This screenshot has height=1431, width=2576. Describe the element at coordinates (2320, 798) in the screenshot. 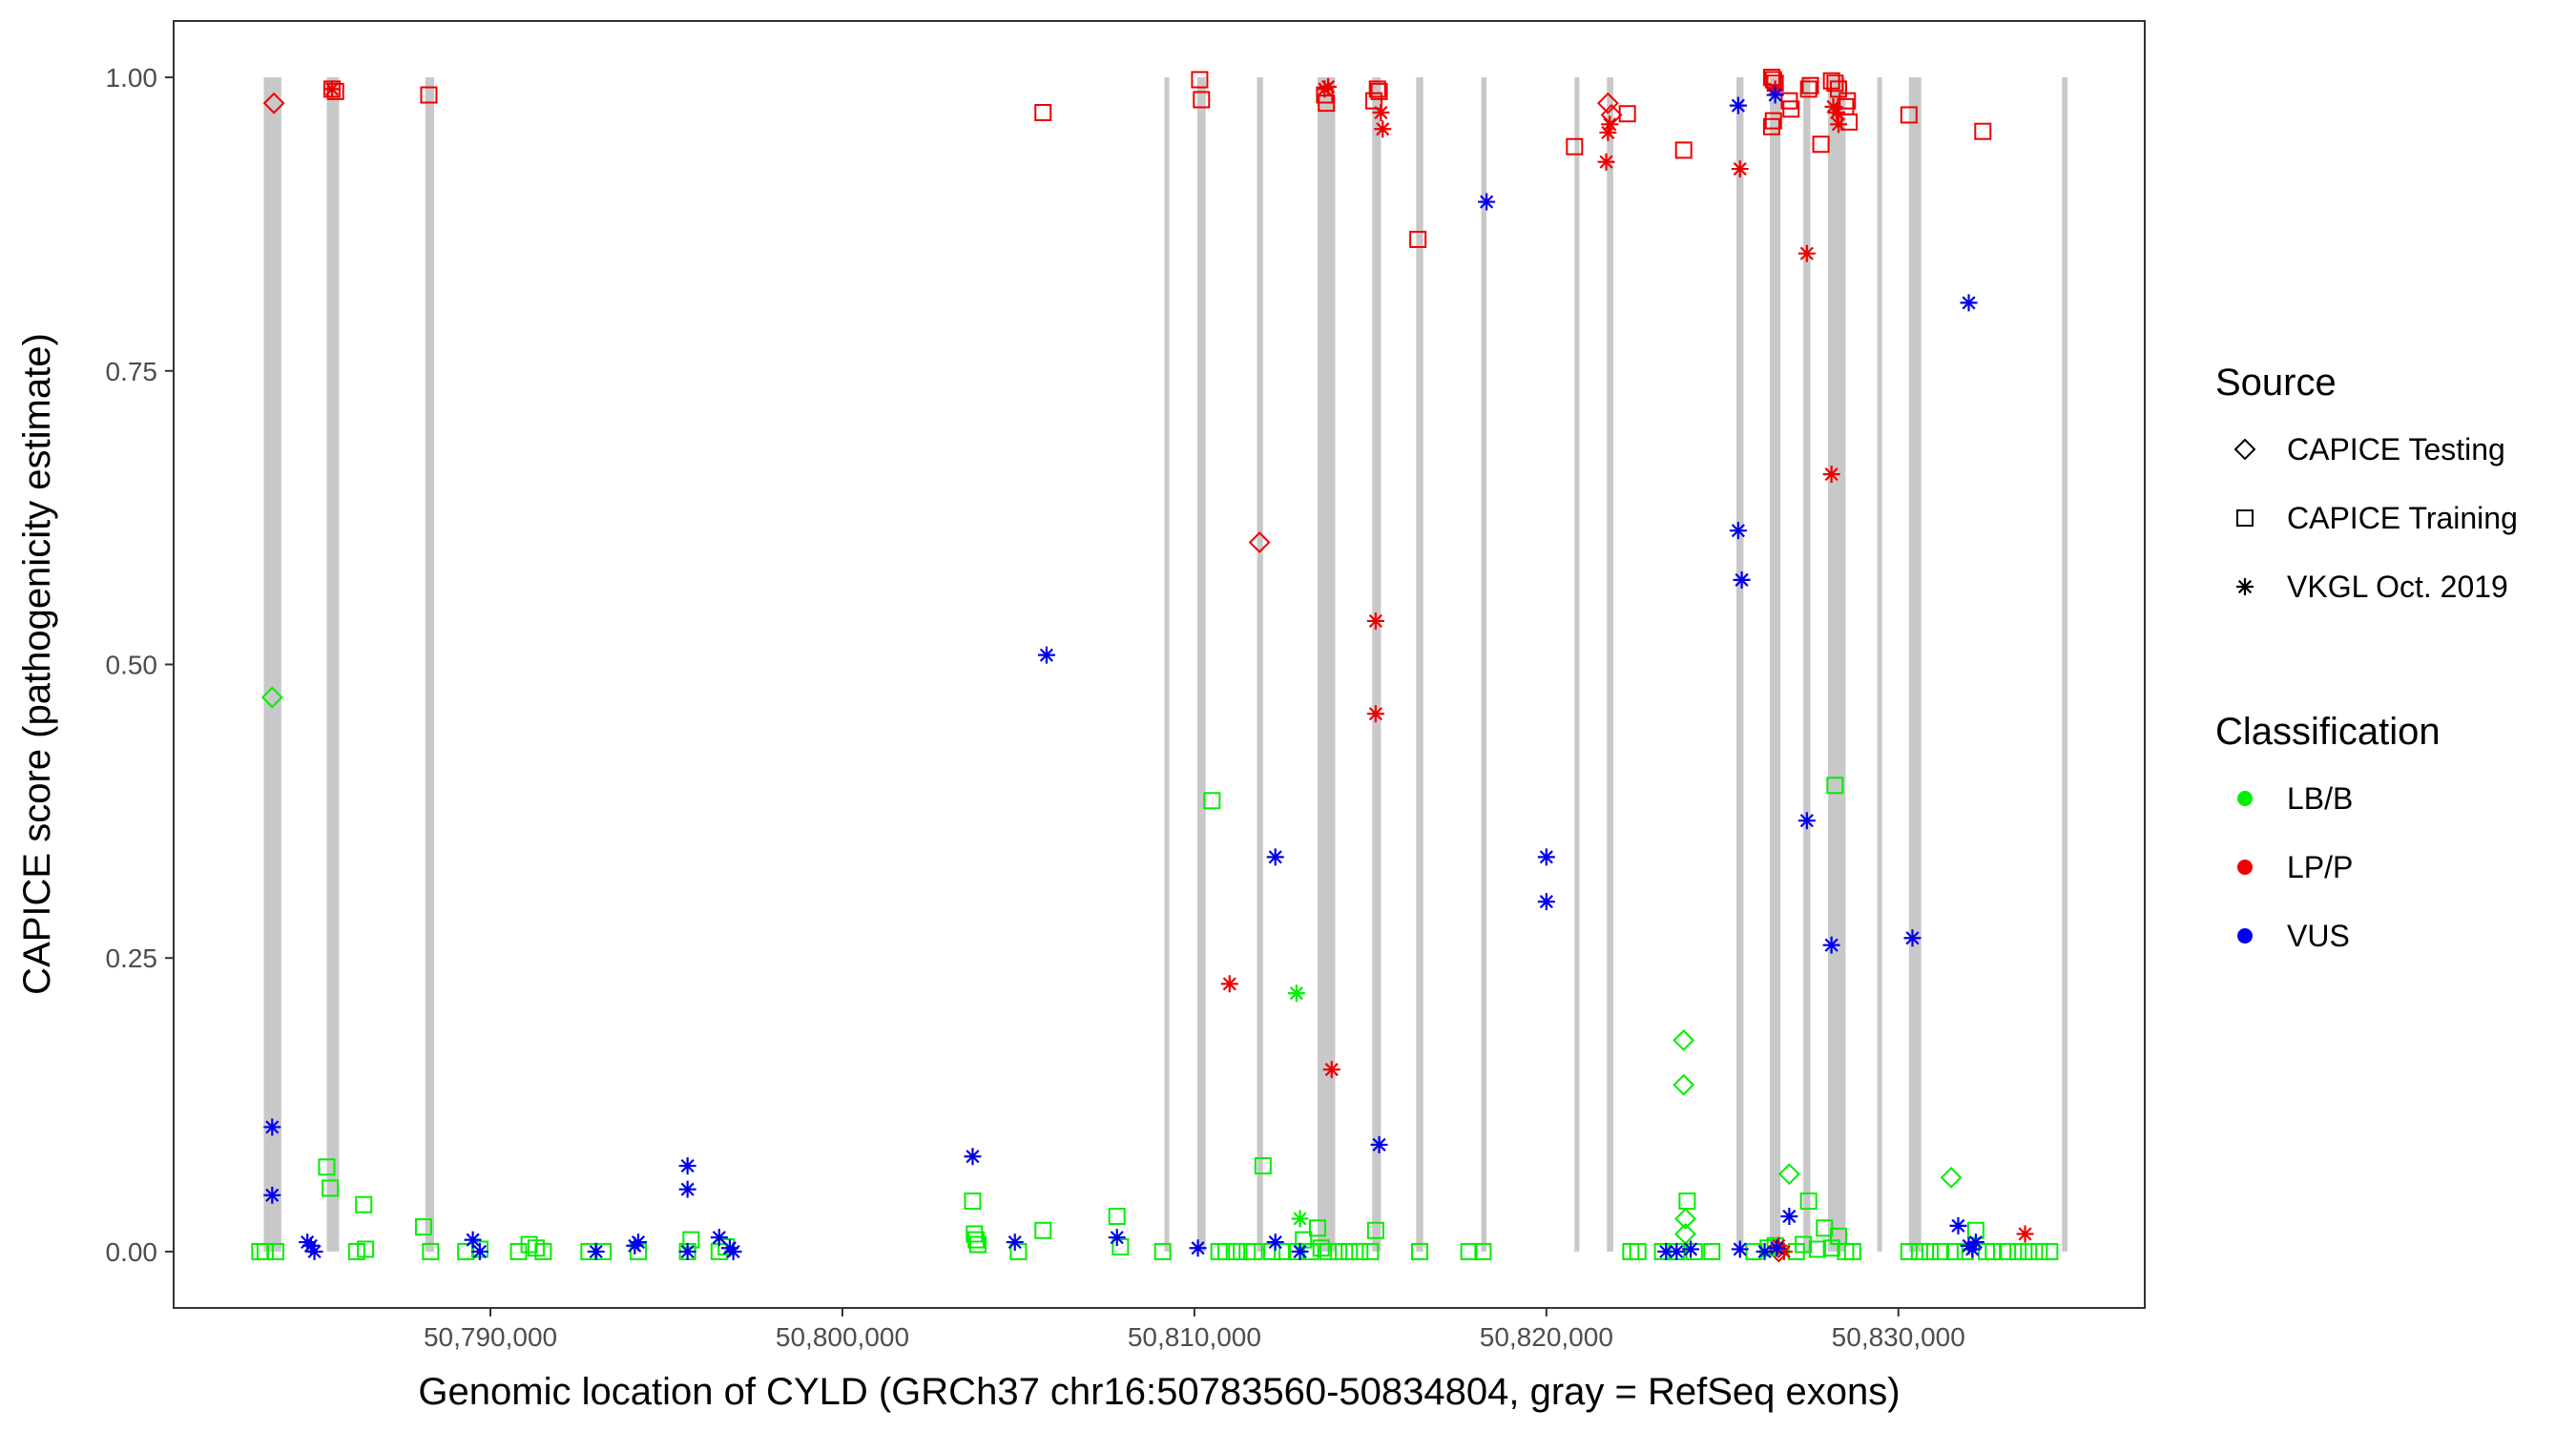

I see `legend-classification-label: LB/B` at that location.